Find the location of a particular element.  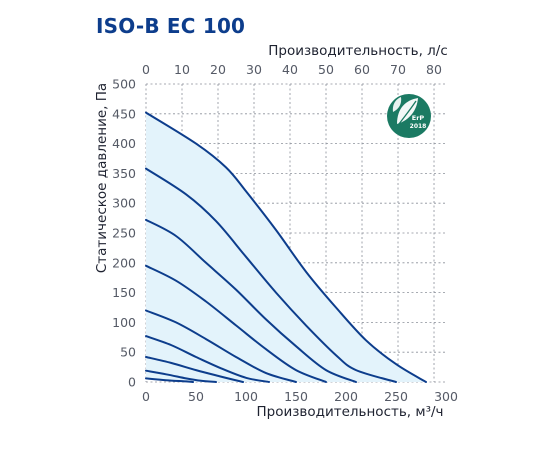

x2-tick-label: 40 is located at coordinates (290, 69).